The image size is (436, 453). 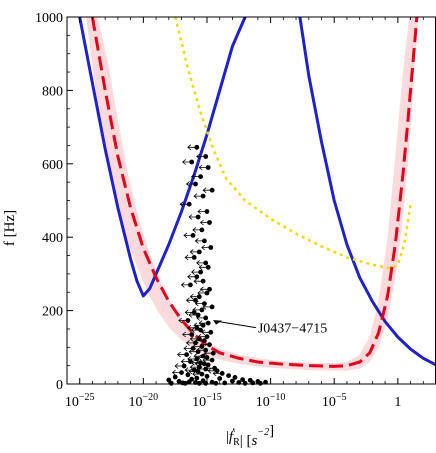 I want to click on annotation-label: J0437−4715, so click(x=292, y=329).